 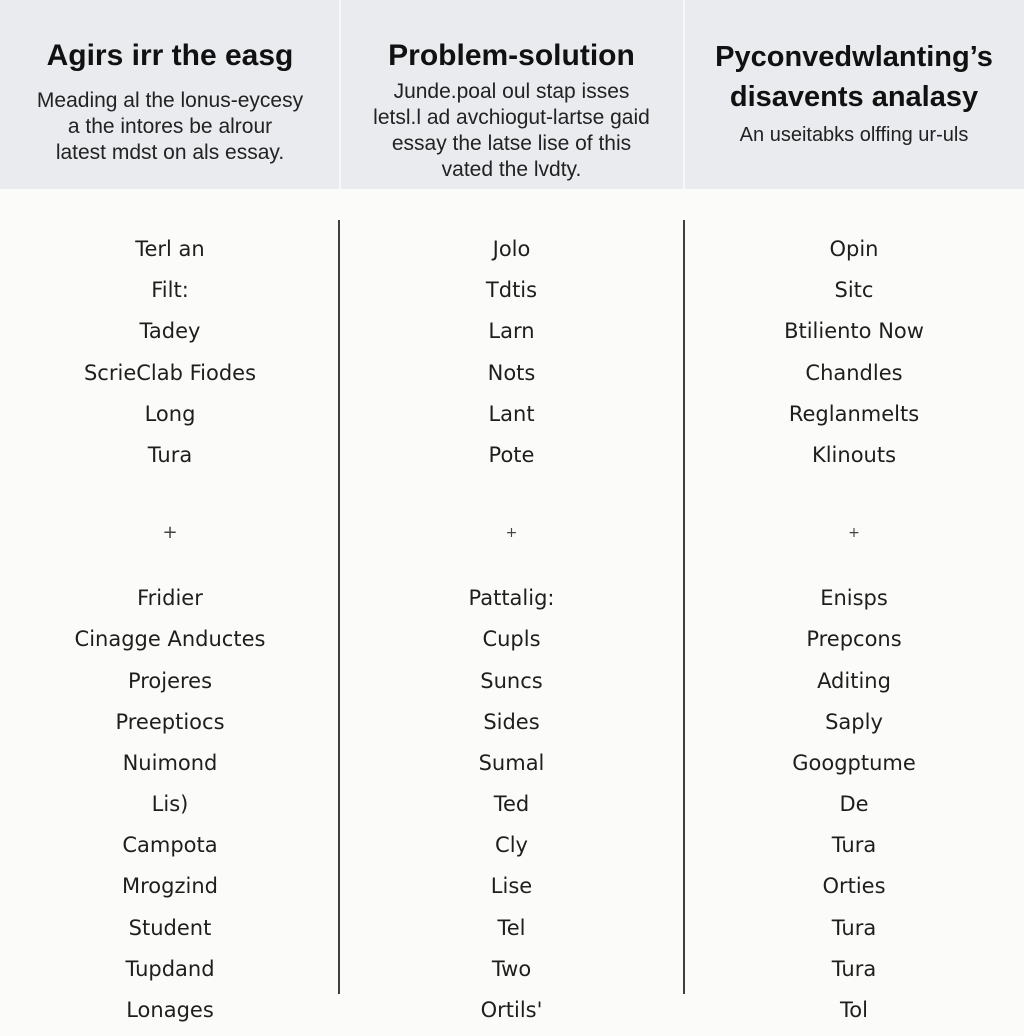 I want to click on list-item: Tupdand, so click(x=170, y=968).